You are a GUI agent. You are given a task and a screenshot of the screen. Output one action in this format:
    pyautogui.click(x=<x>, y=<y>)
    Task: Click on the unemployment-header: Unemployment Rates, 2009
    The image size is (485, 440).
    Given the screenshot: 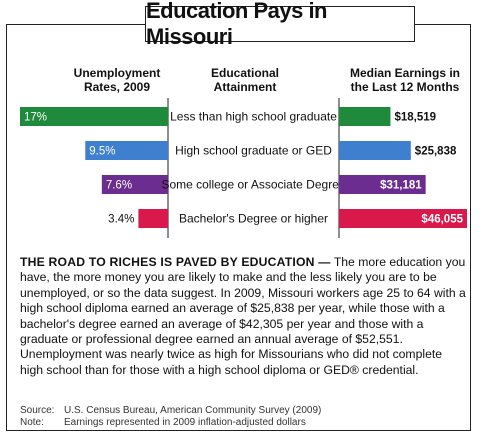 What is the action you would take?
    pyautogui.click(x=117, y=80)
    